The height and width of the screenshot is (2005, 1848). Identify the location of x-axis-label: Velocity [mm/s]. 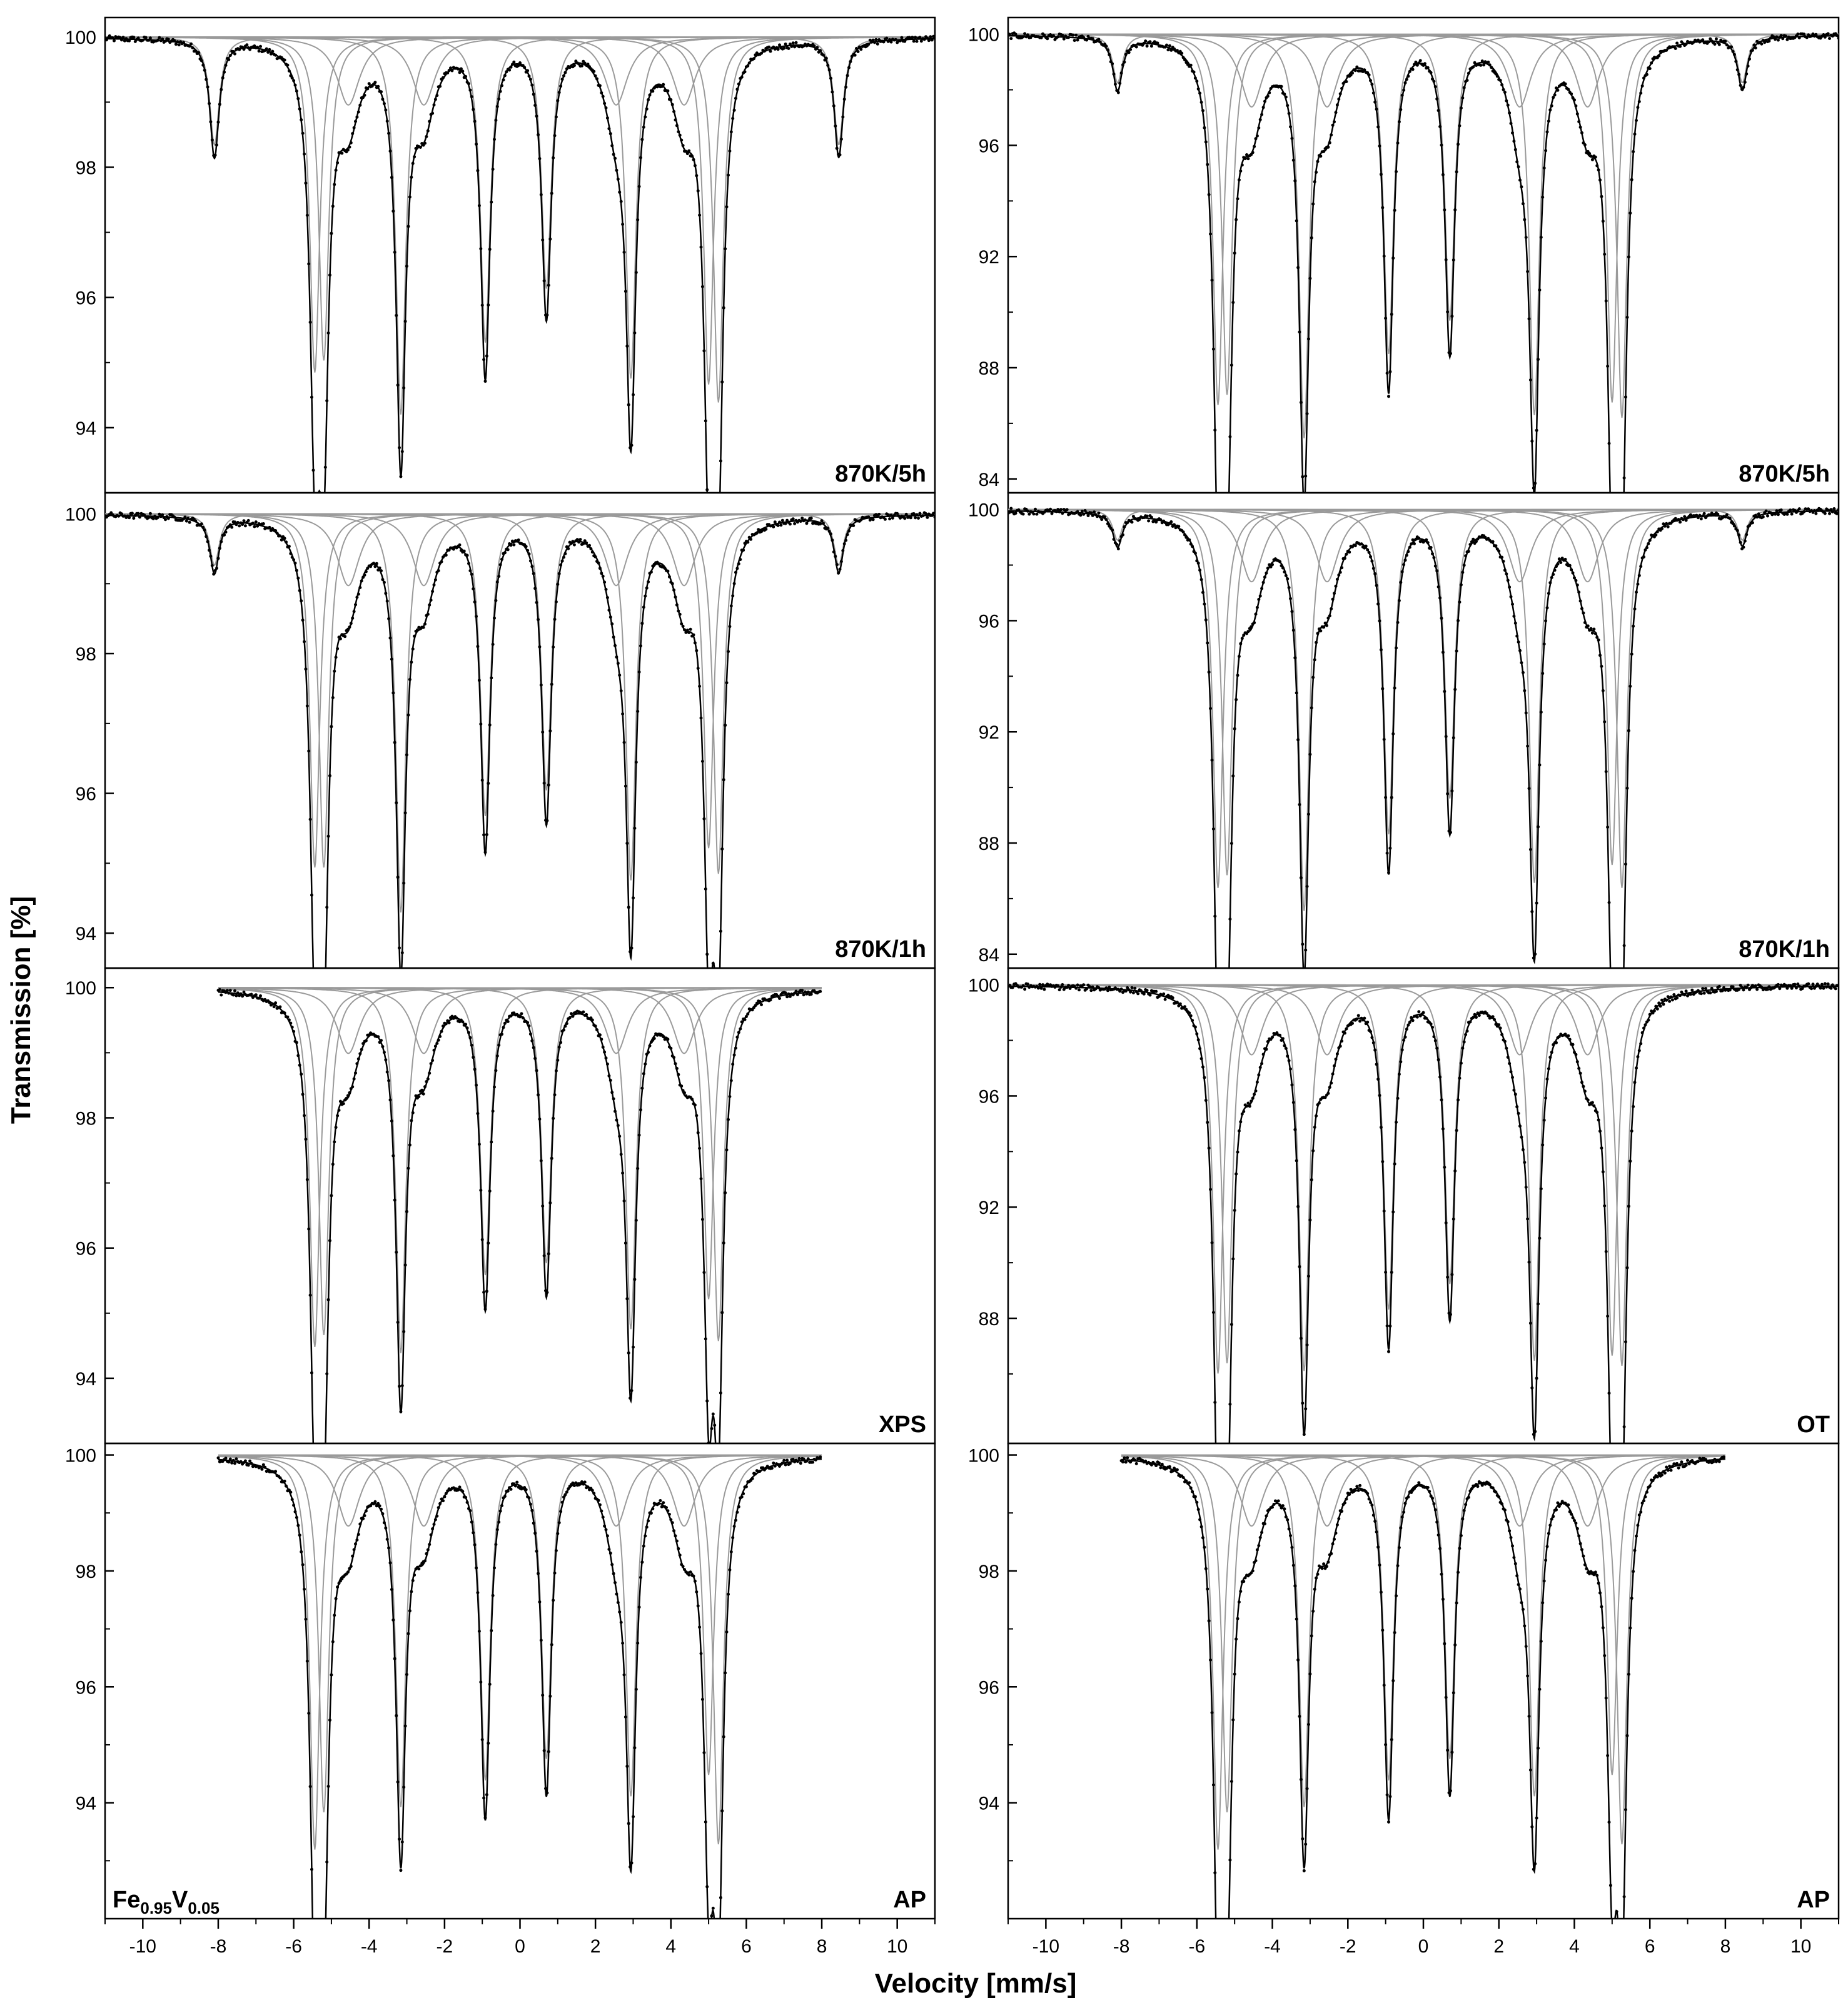
(976, 1983).